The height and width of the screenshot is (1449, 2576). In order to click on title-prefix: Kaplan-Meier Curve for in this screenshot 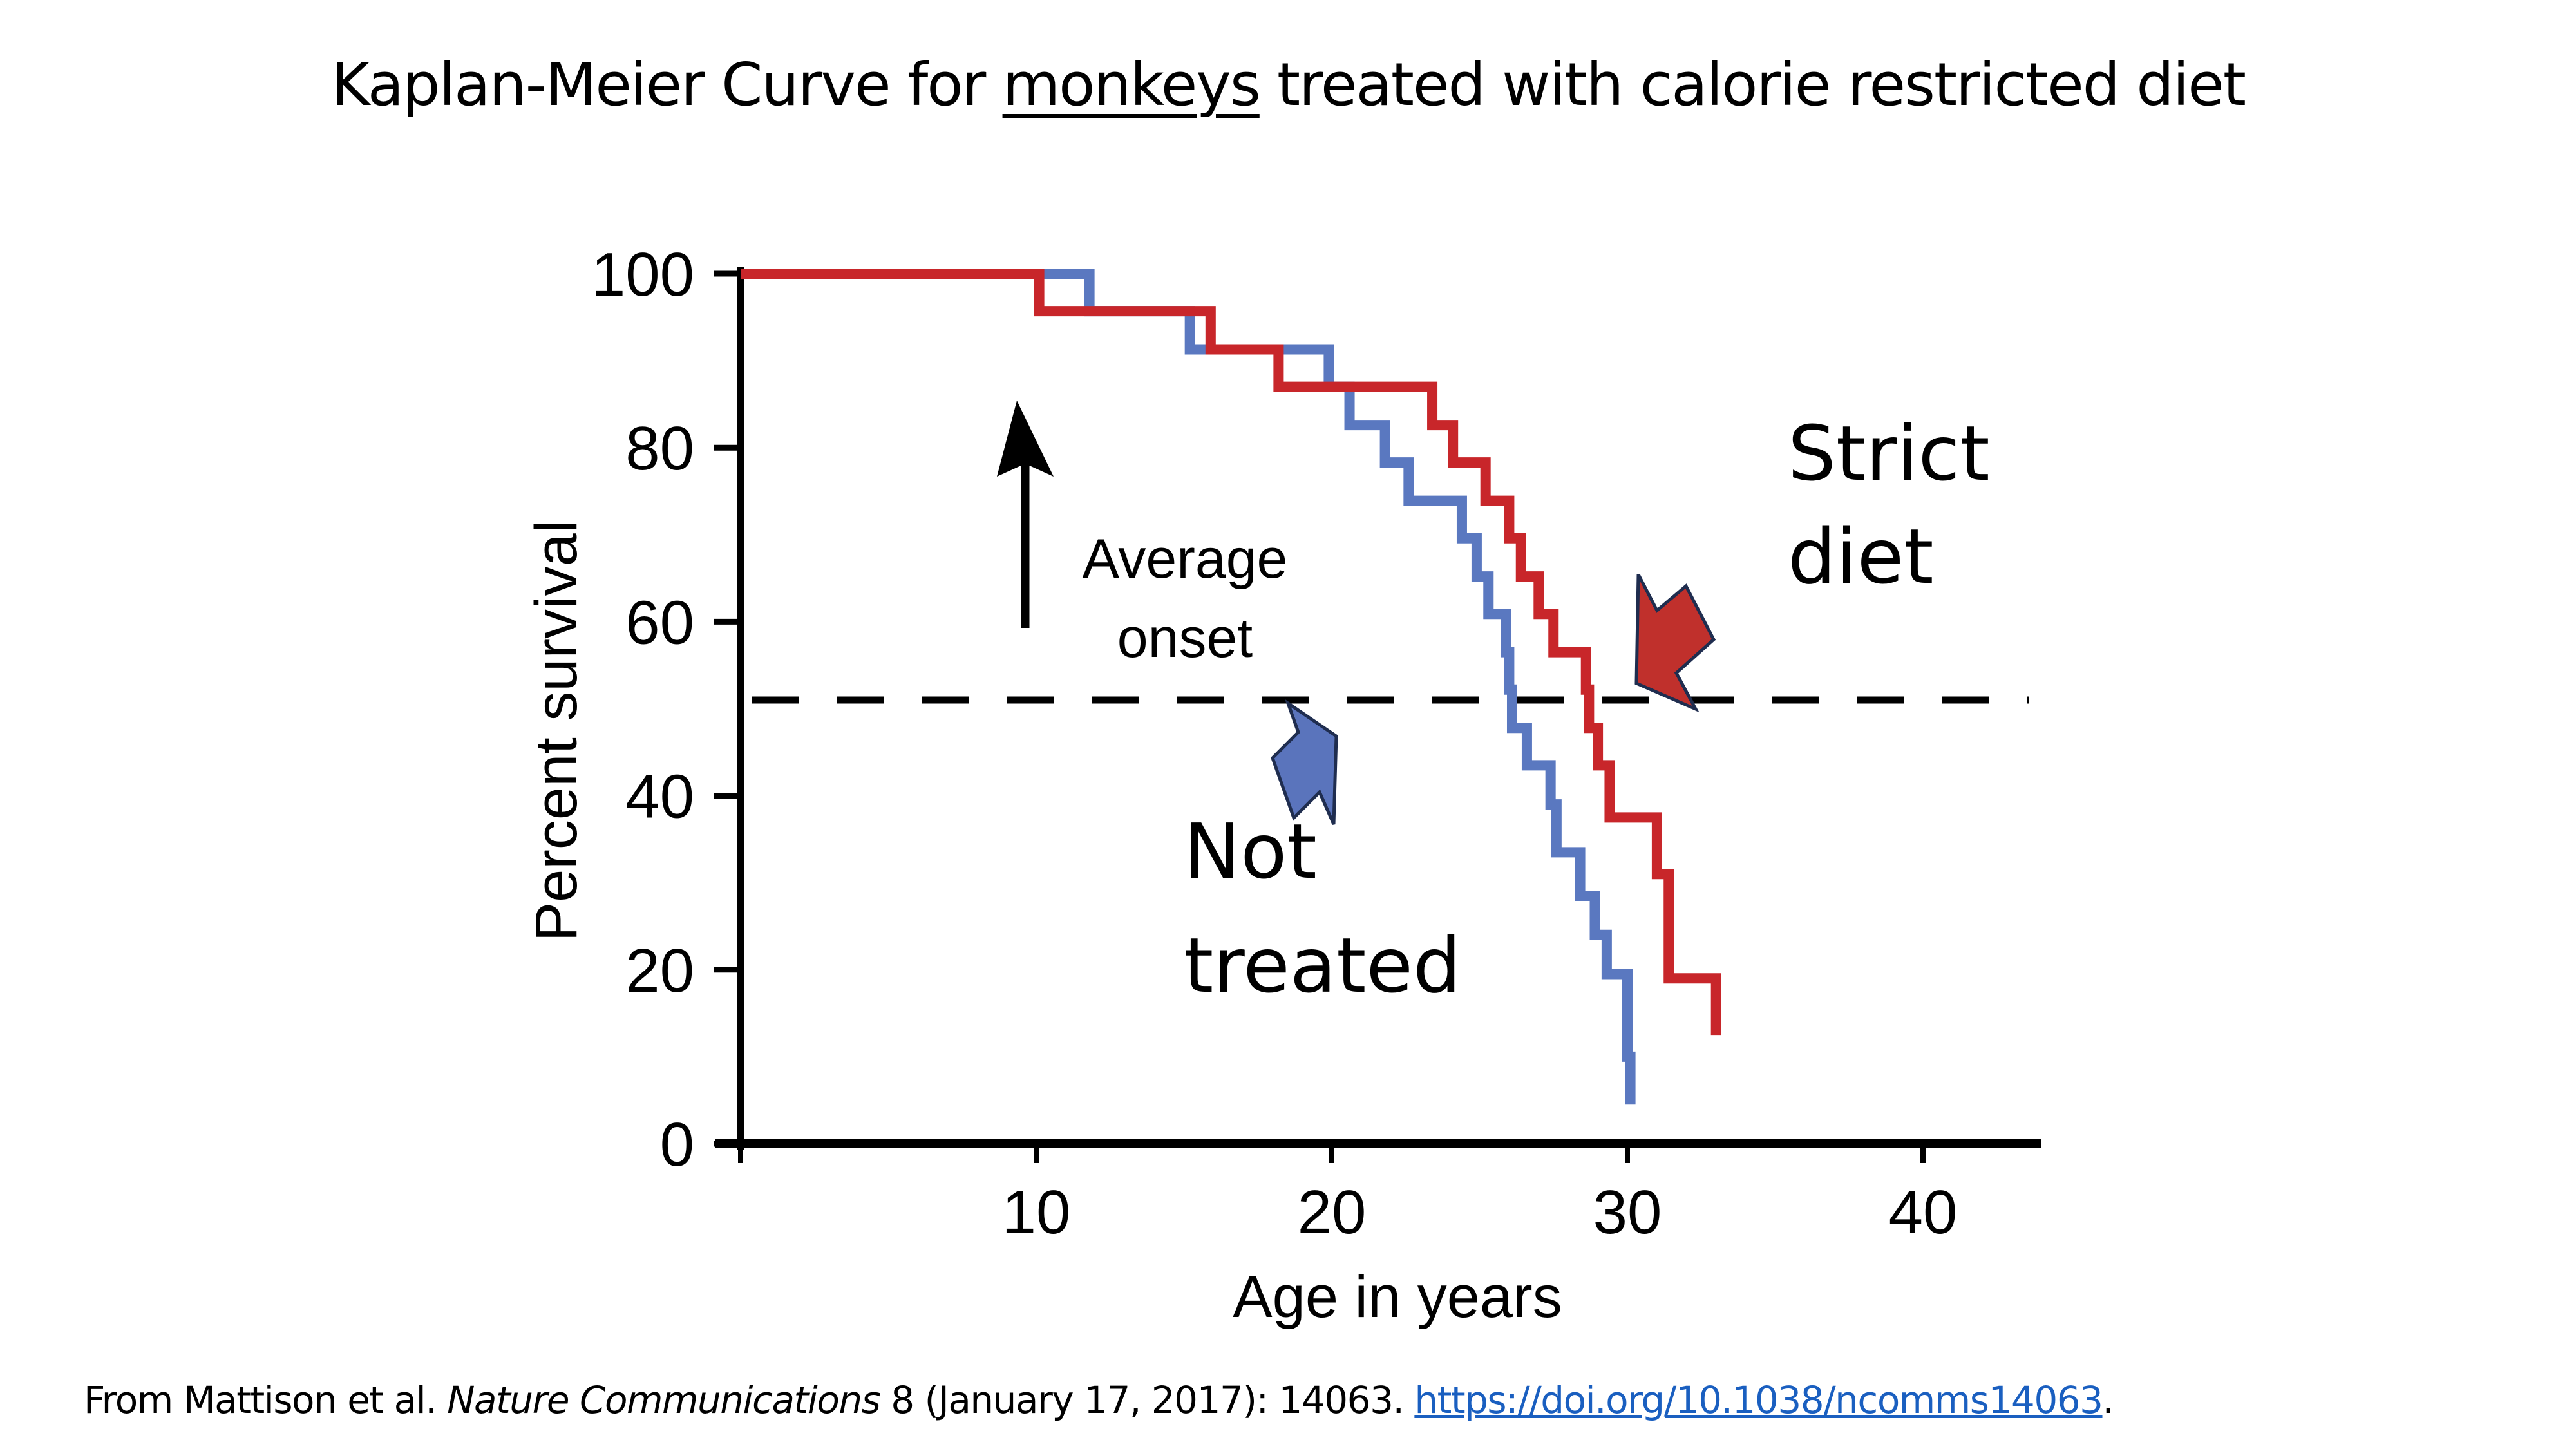, I will do `click(667, 84)`.